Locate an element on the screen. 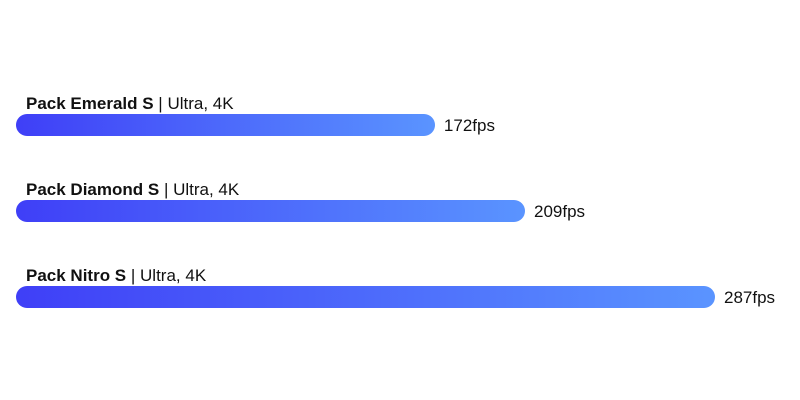 The height and width of the screenshot is (400, 800). category-name: Pack Nitro S is located at coordinates (76, 275).